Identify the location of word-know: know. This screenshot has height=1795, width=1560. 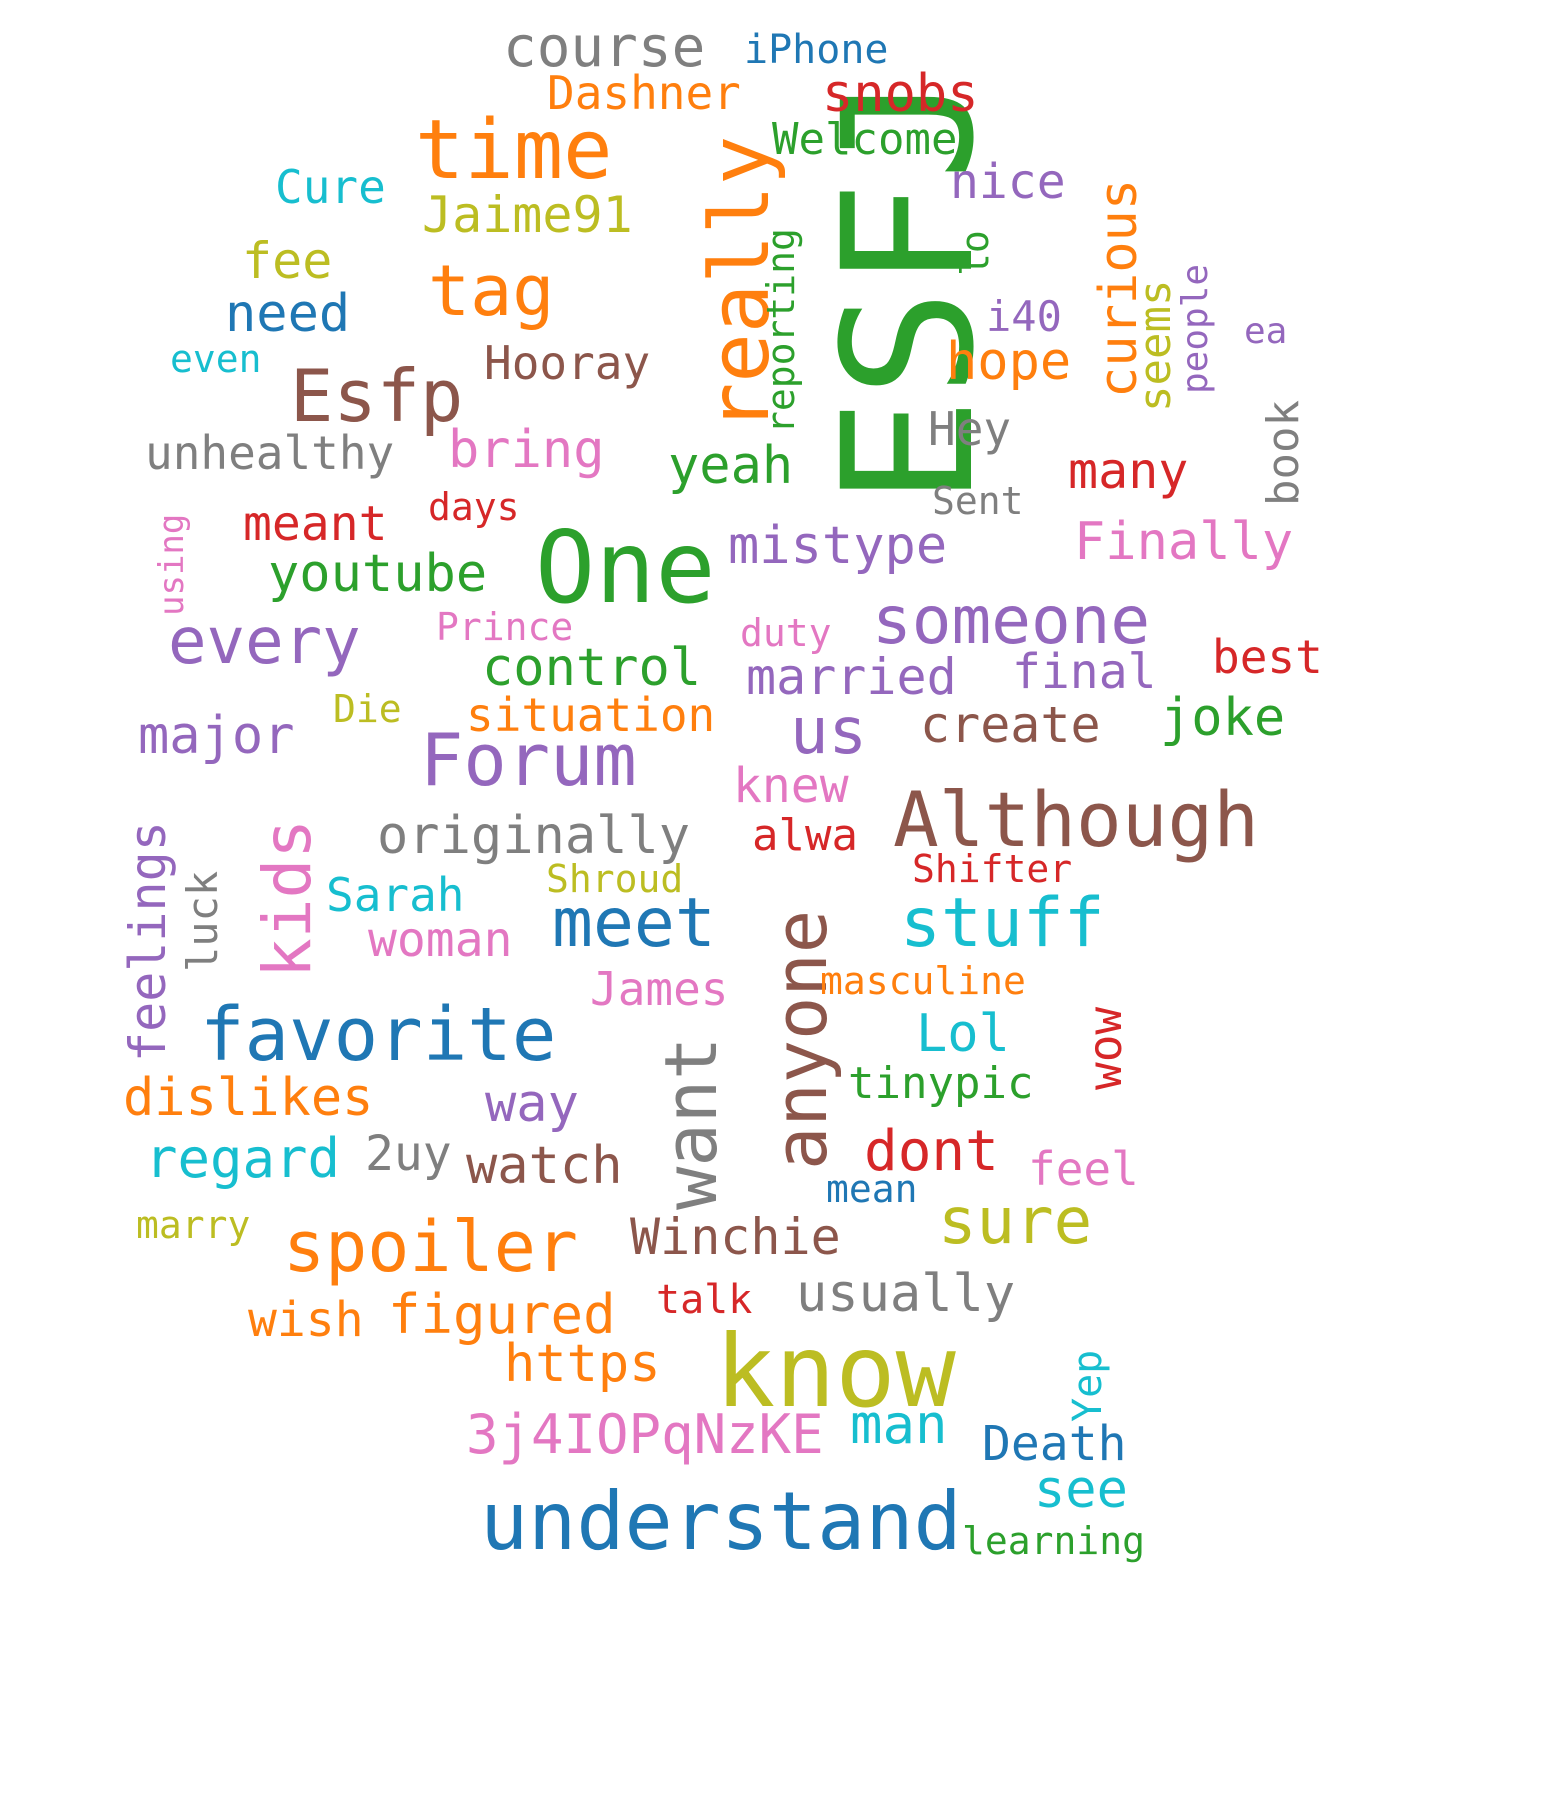
(835, 1371).